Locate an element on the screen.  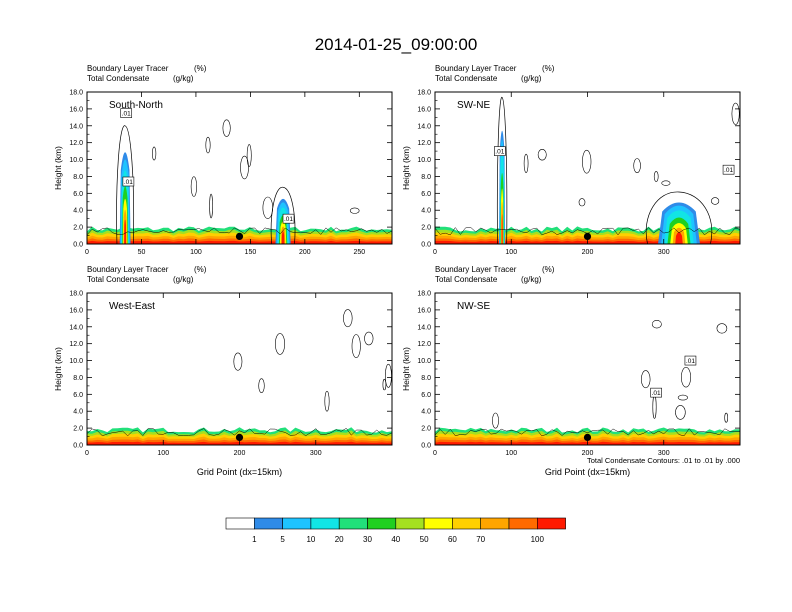
panel-label: NW-SE is located at coordinates (473, 306).